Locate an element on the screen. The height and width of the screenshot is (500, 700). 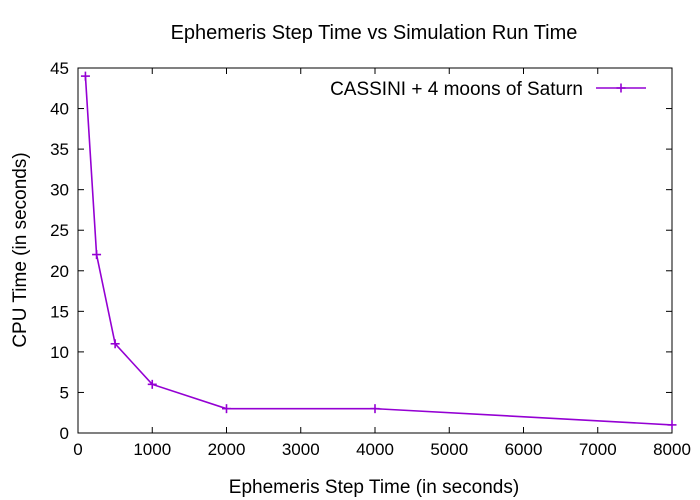
x-tick-label: 7000 is located at coordinates (598, 449).